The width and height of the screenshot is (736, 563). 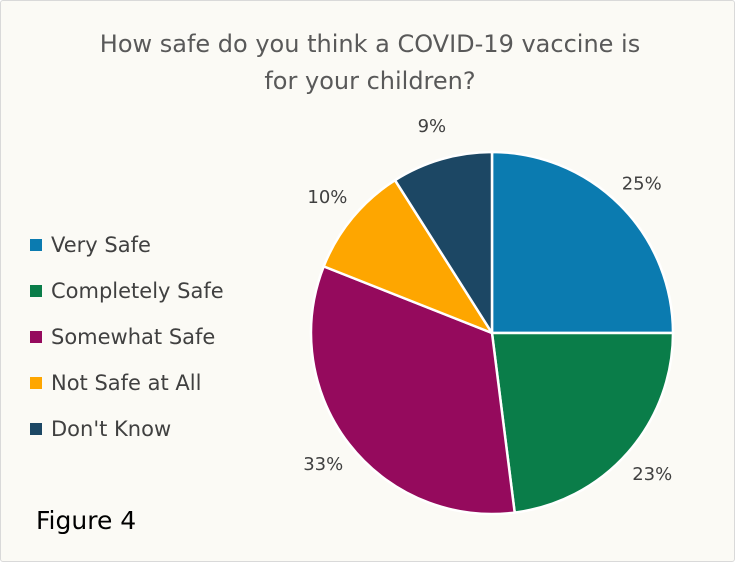 What do you see at coordinates (86, 520) in the screenshot?
I see `figure-label: Figure 4` at bounding box center [86, 520].